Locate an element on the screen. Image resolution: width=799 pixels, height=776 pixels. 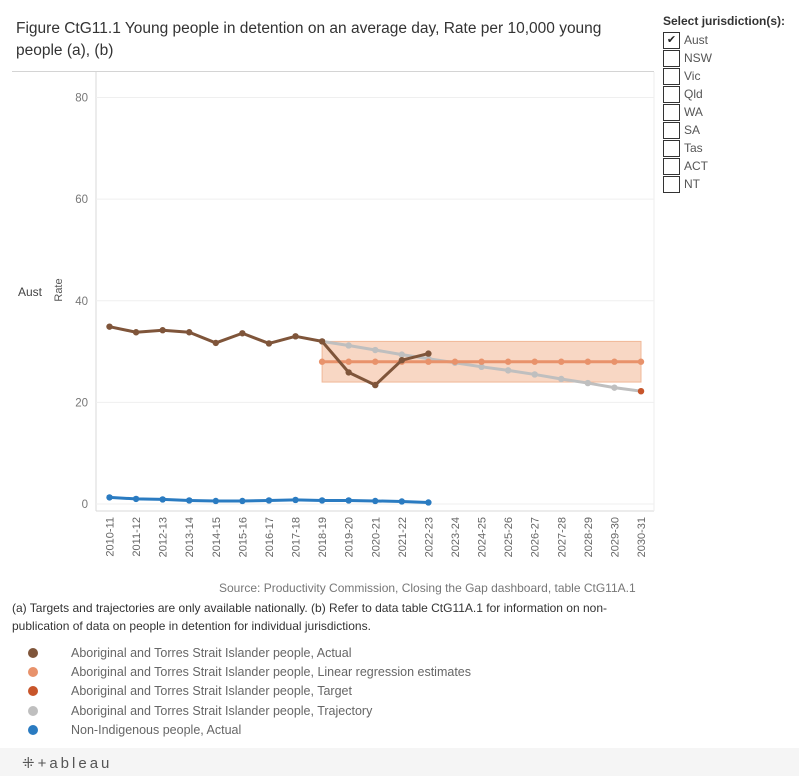
tableau-logo: ⁜+ableau is located at coordinates (67, 763).